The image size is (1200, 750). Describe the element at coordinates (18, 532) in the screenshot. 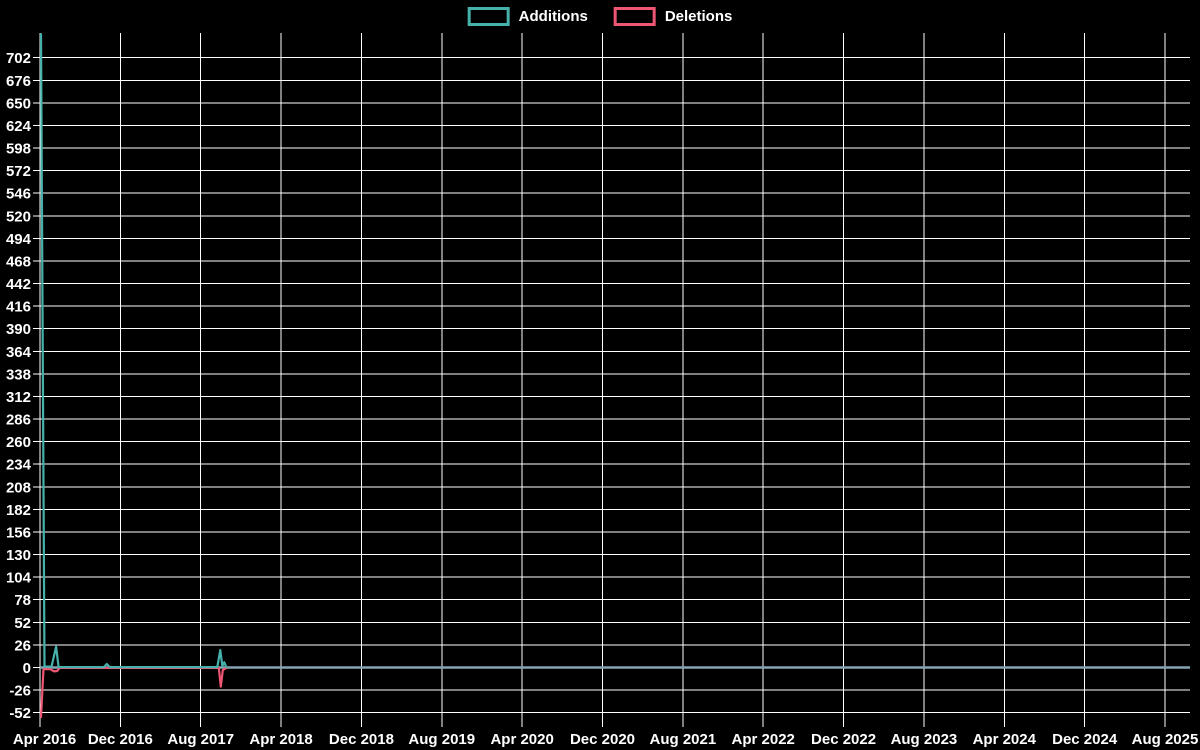

I see `y-tick-label: 156` at that location.